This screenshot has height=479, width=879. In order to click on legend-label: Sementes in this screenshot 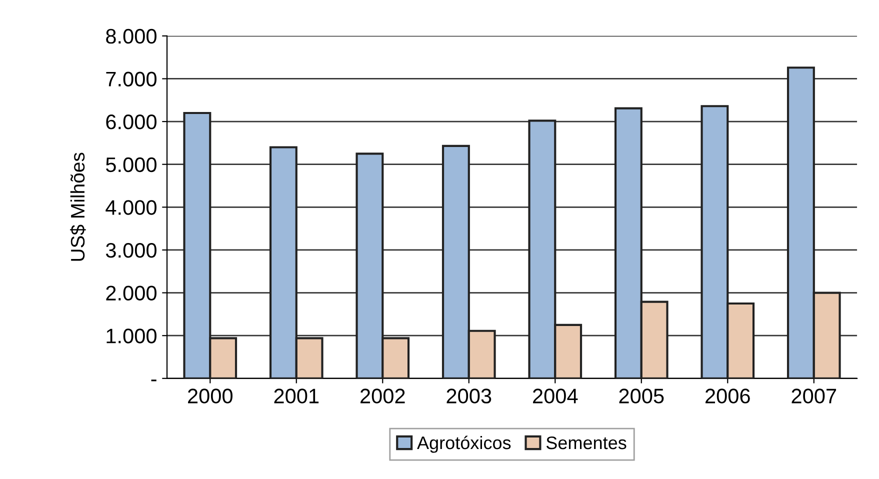, I will do `click(586, 443)`.